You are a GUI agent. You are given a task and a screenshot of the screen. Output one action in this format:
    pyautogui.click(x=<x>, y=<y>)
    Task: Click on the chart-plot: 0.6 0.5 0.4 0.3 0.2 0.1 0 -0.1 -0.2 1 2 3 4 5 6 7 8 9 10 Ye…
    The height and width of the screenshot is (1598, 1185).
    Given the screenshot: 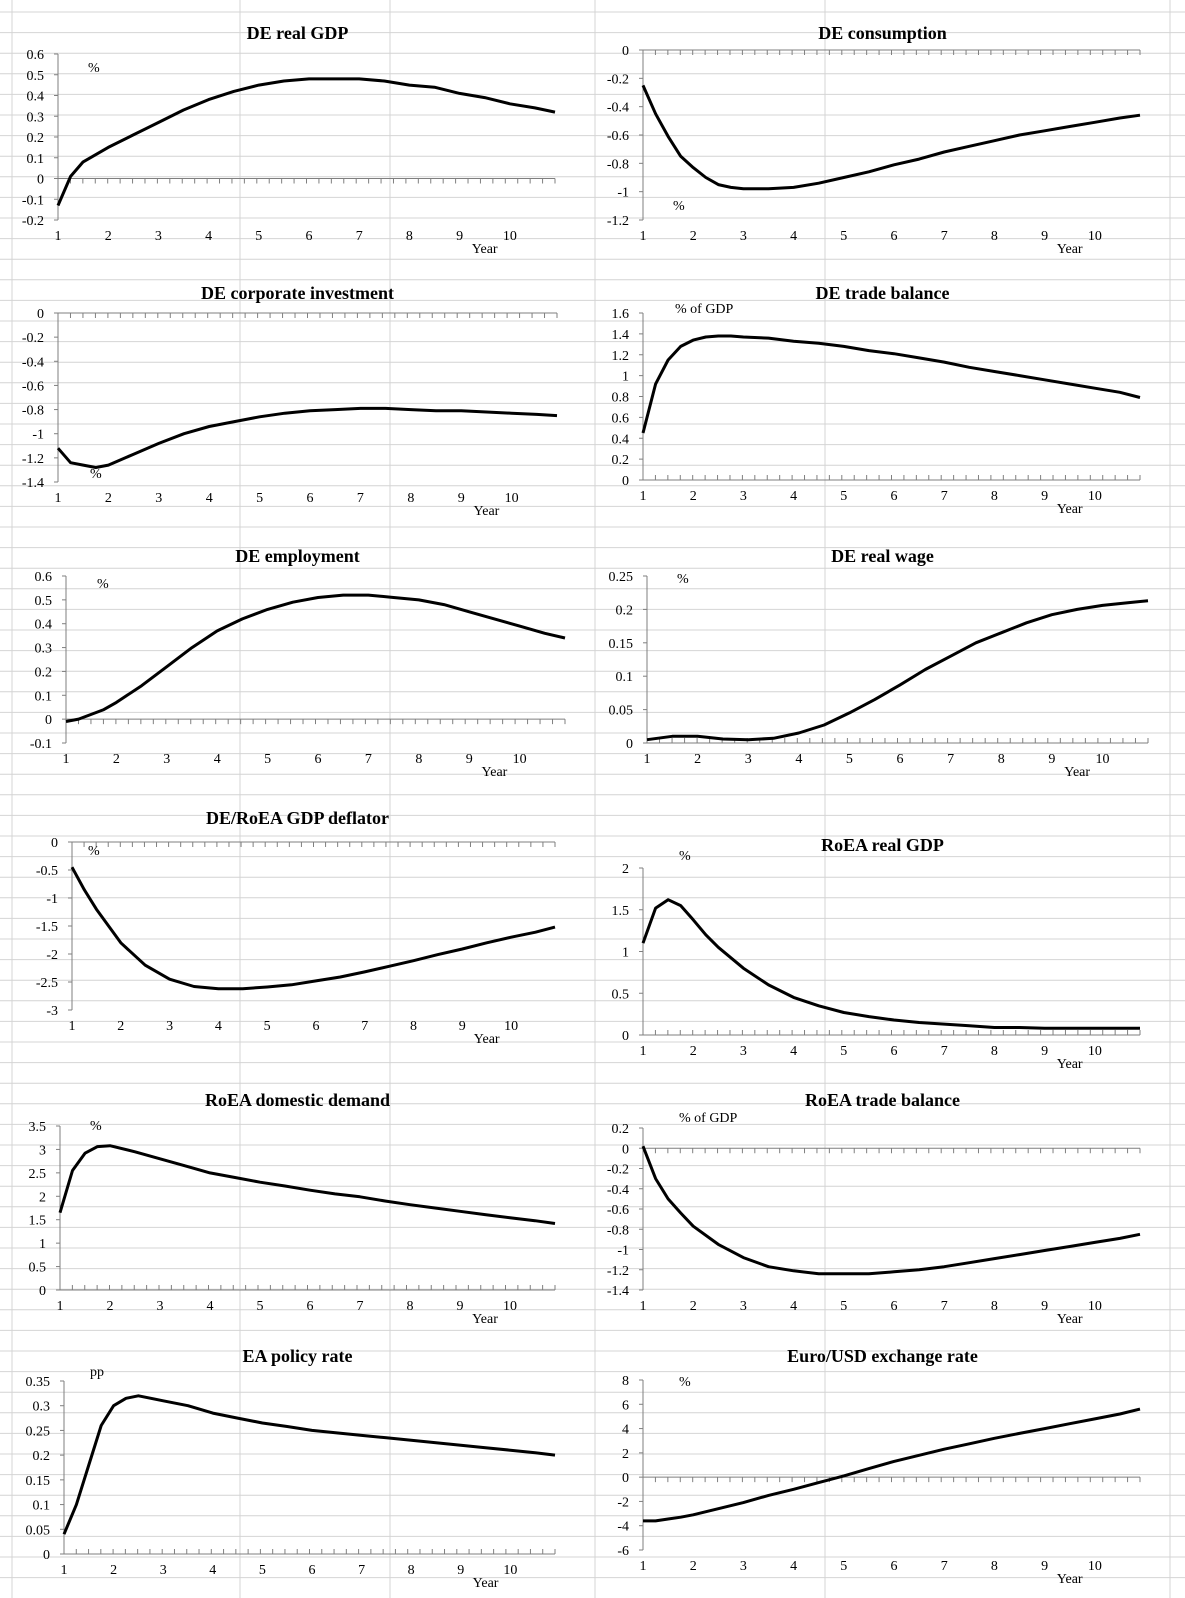 What is the action you would take?
    pyautogui.click(x=289, y=152)
    